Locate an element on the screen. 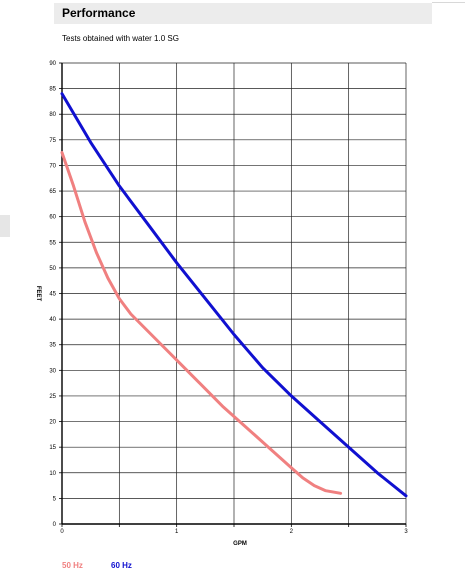  x-tick-label: 3 is located at coordinates (406, 532).